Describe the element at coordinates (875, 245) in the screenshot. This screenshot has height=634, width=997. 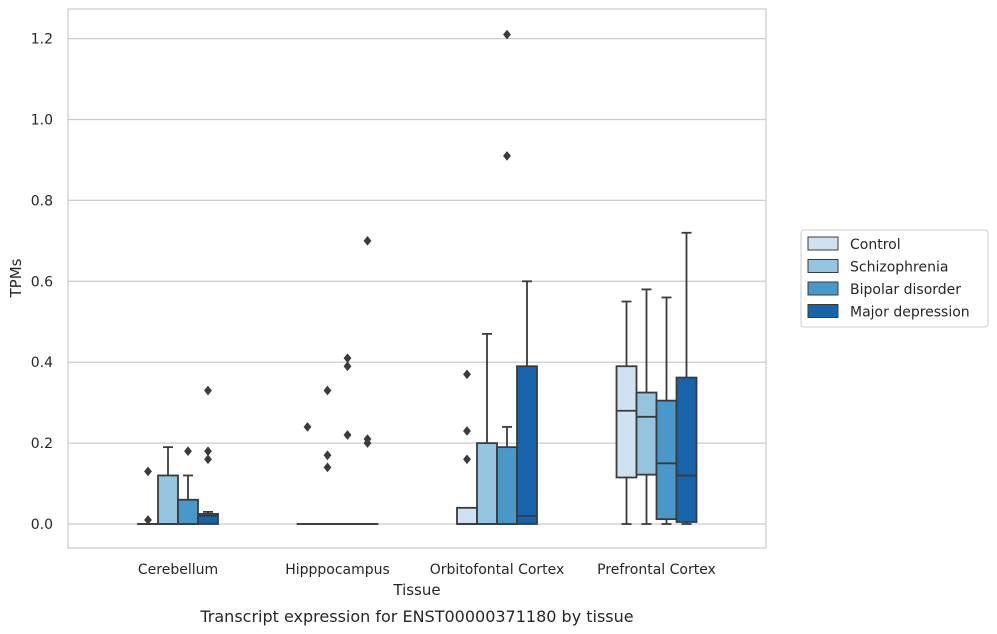
I see `legend-entry: Control` at that location.